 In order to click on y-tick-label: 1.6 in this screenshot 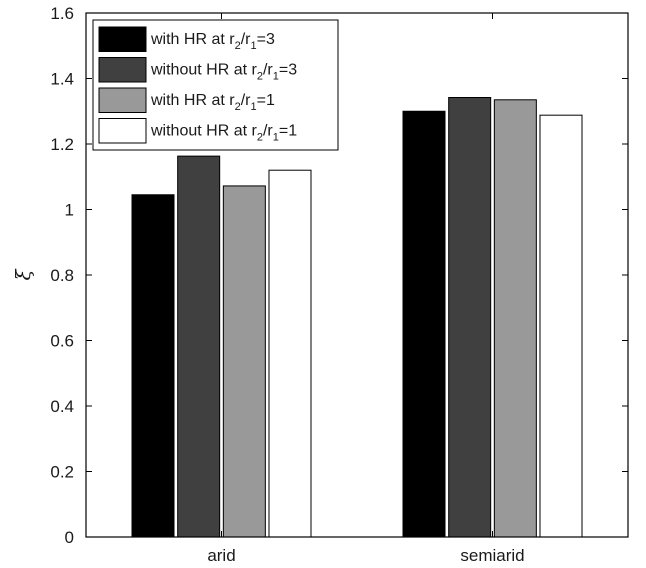, I will do `click(62, 13)`.